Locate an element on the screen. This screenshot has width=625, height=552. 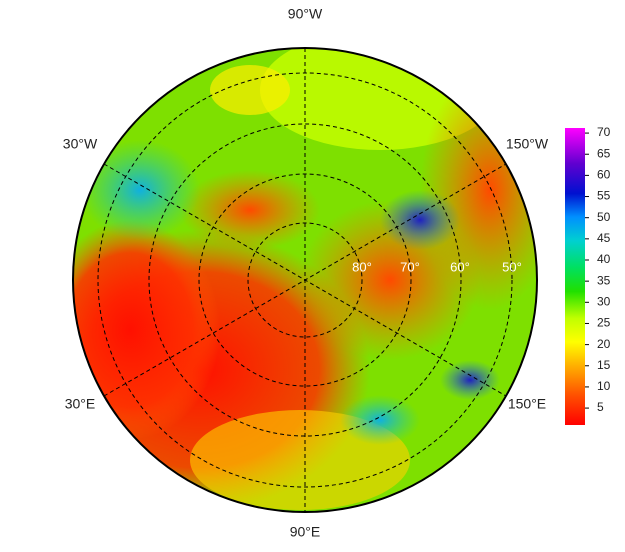
colorbar-tick-label: 5 is located at coordinates (600, 407).